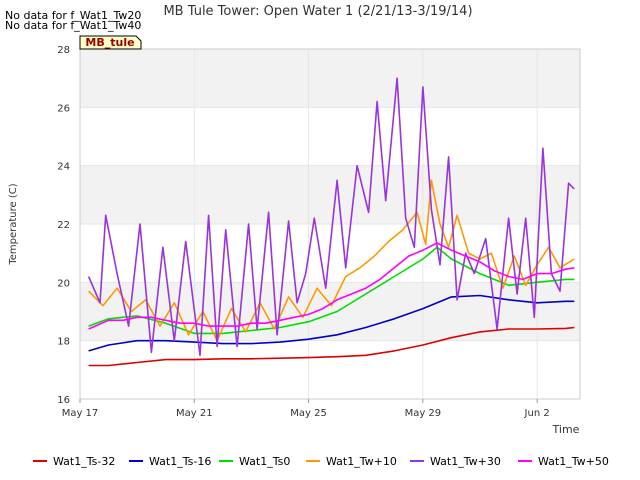  What do you see at coordinates (180, 461) in the screenshot?
I see `legend-label-Wat1_Ts-16: Wat1_Ts-16` at bounding box center [180, 461].